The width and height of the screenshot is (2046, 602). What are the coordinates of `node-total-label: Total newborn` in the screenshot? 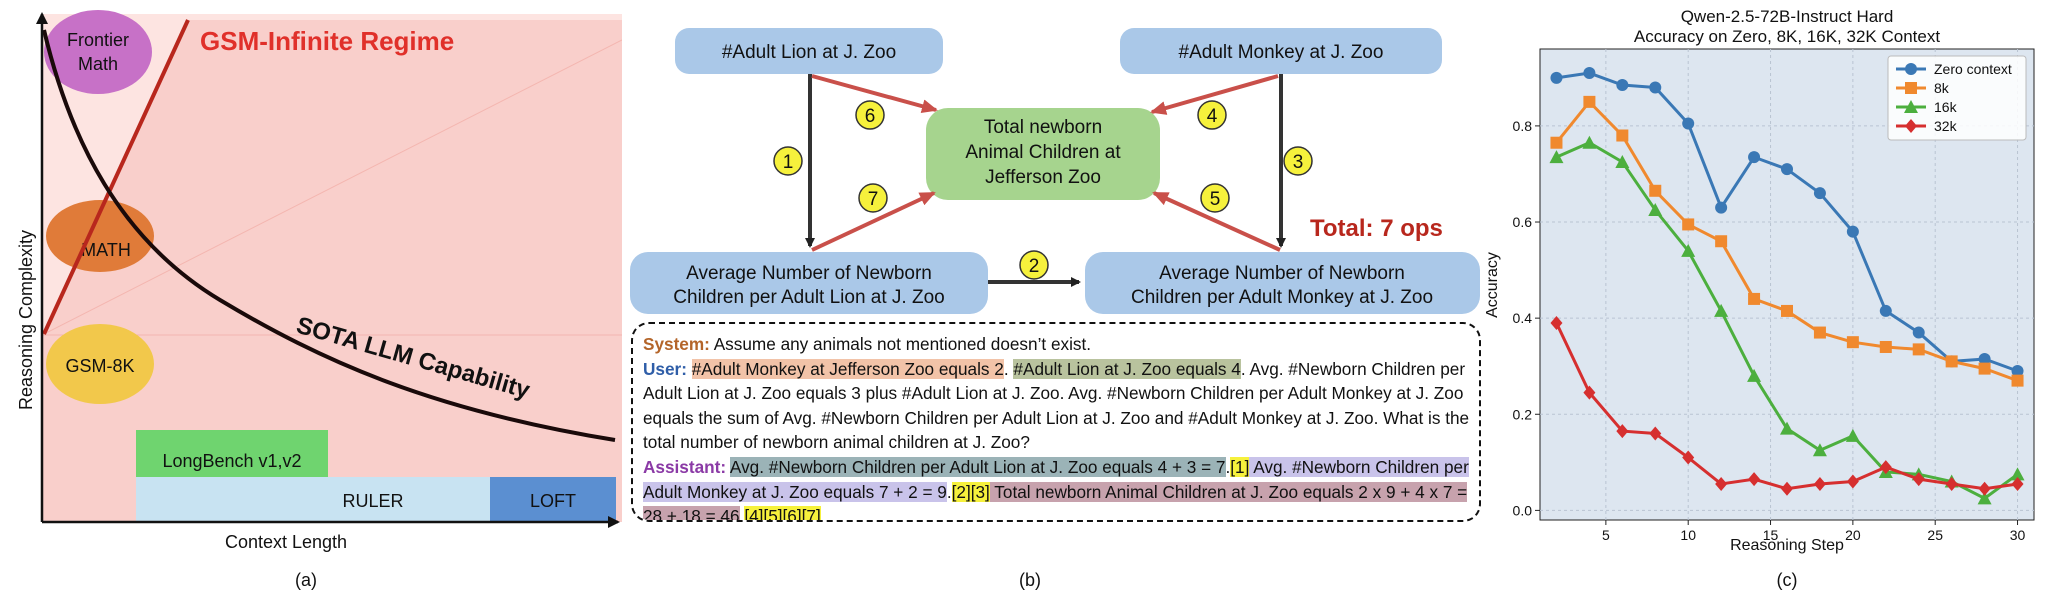 It's located at (1043, 127).